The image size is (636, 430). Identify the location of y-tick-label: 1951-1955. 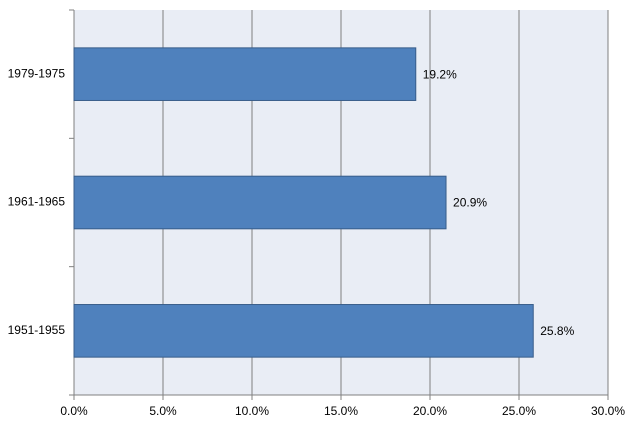
(37, 330).